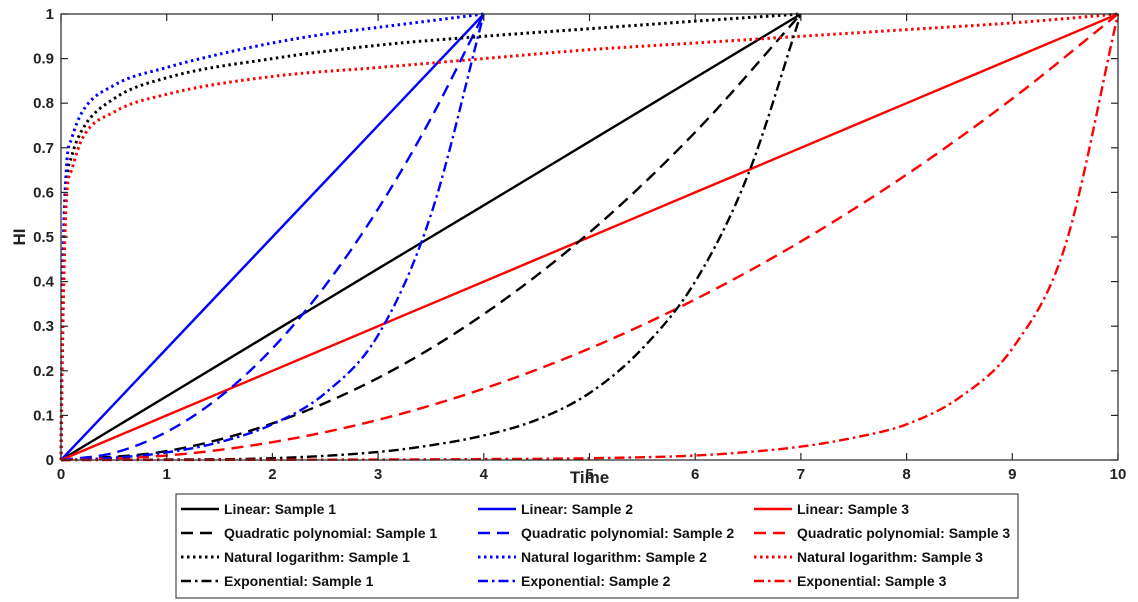 This screenshot has width=1138, height=602. I want to click on y-tick-label: 0.2, so click(43, 371).